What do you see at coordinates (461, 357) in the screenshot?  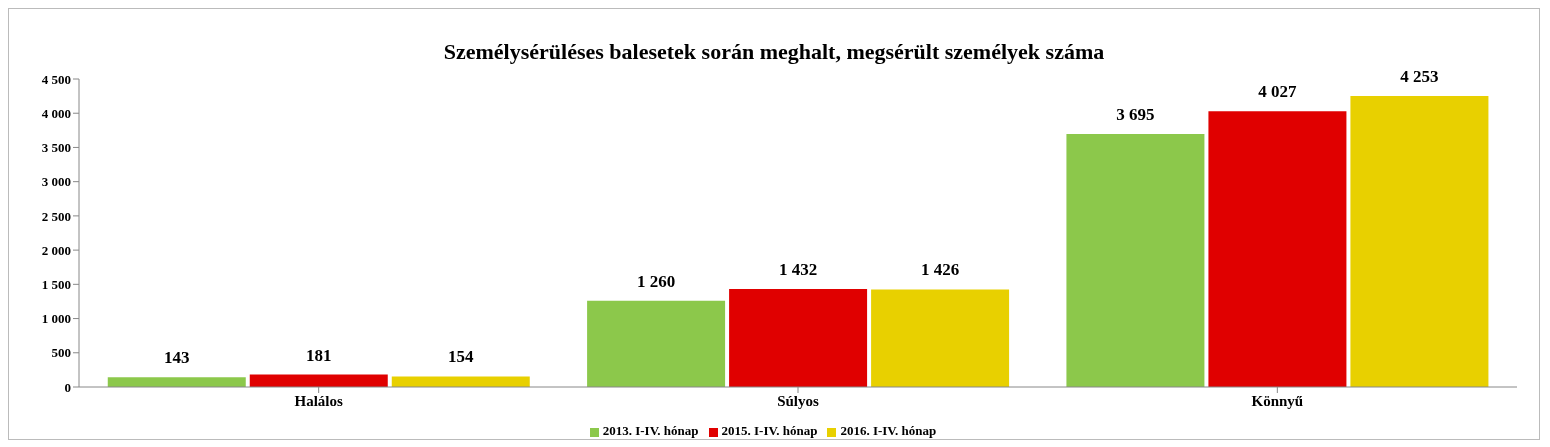 I see `data-label: 154` at bounding box center [461, 357].